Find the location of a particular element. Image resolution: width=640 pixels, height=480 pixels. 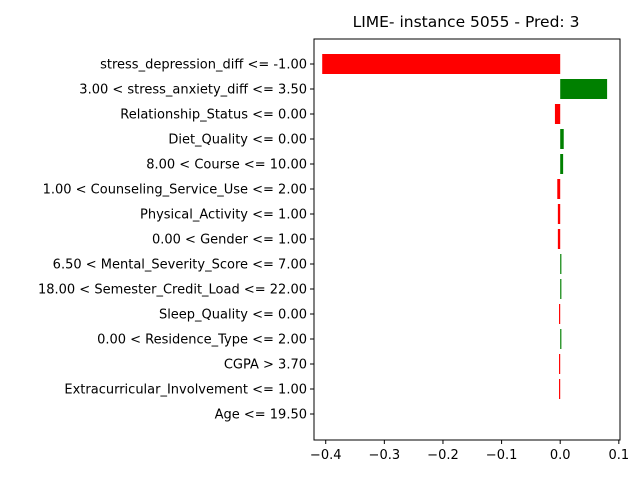

x-tick-label: −0.2 is located at coordinates (443, 455).